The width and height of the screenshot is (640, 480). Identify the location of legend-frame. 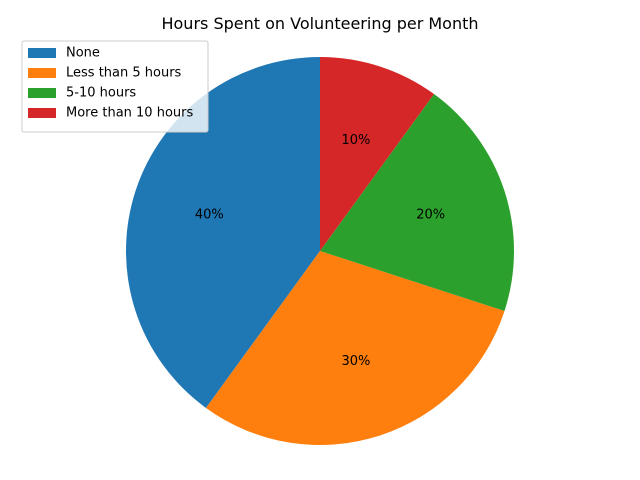
(115, 86).